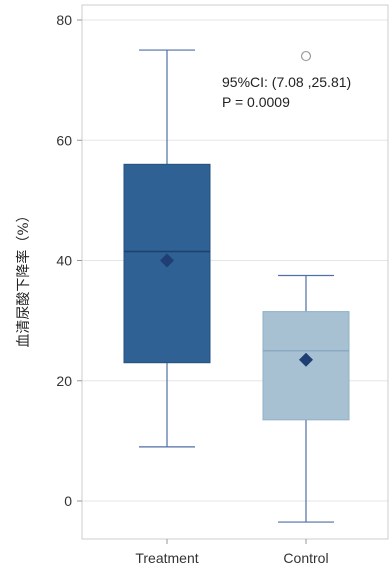 Image resolution: width=392 pixels, height=570 pixels. I want to click on x-tick-label-treatment: Treatment, so click(166, 558).